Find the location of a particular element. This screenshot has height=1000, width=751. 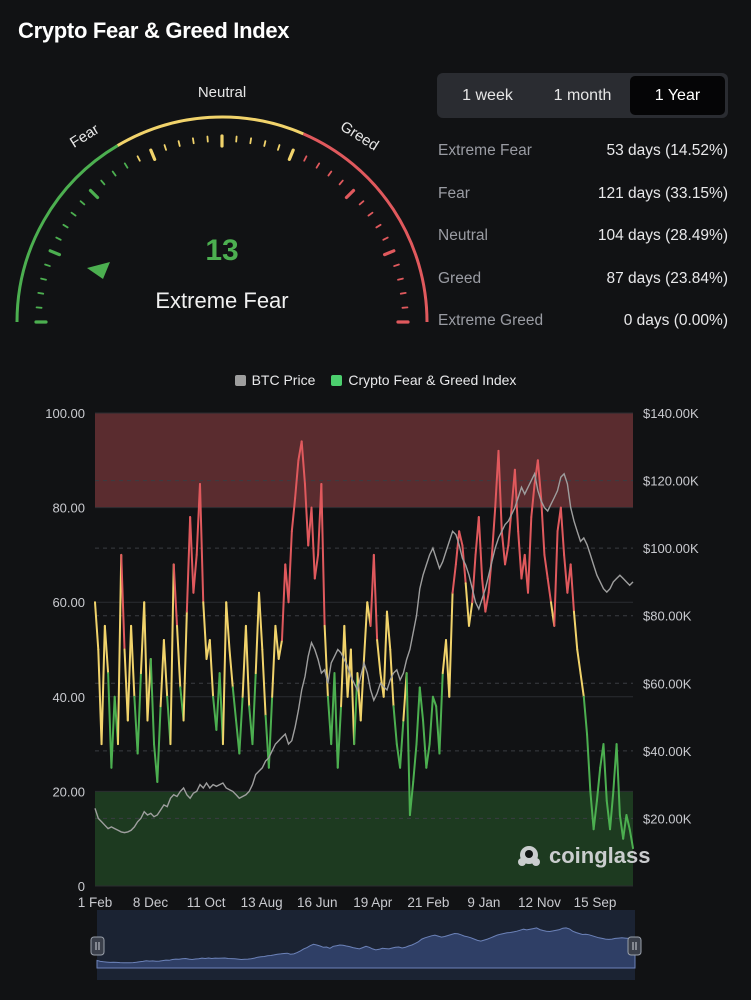

left-axis-tick-label: 60.00 is located at coordinates (68, 602).